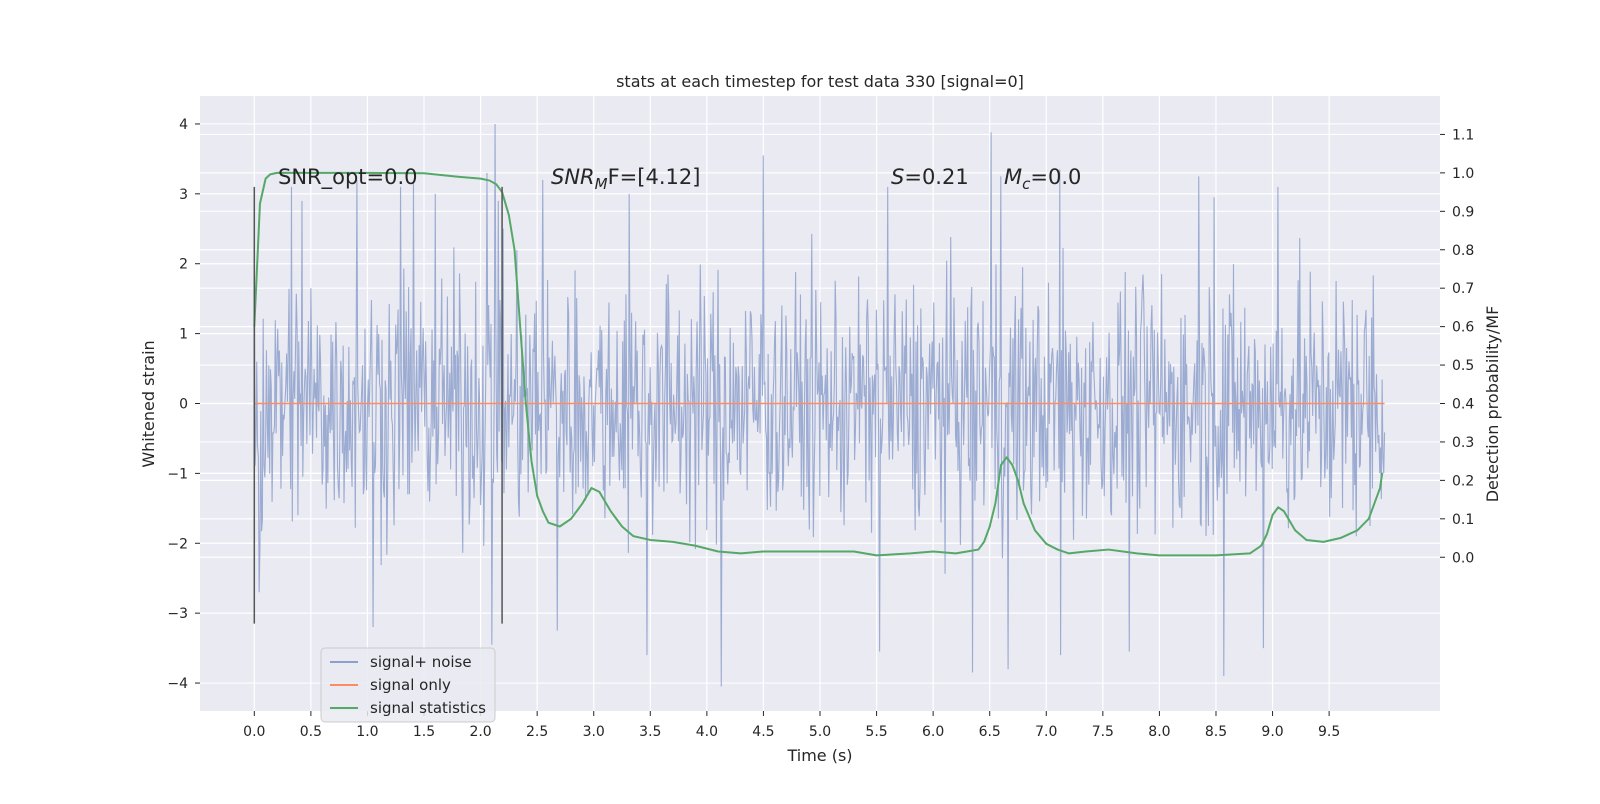 This screenshot has height=804, width=1600. Describe the element at coordinates (1463, 135) in the screenshot. I see `y-right-tick-label: 1.1` at that location.